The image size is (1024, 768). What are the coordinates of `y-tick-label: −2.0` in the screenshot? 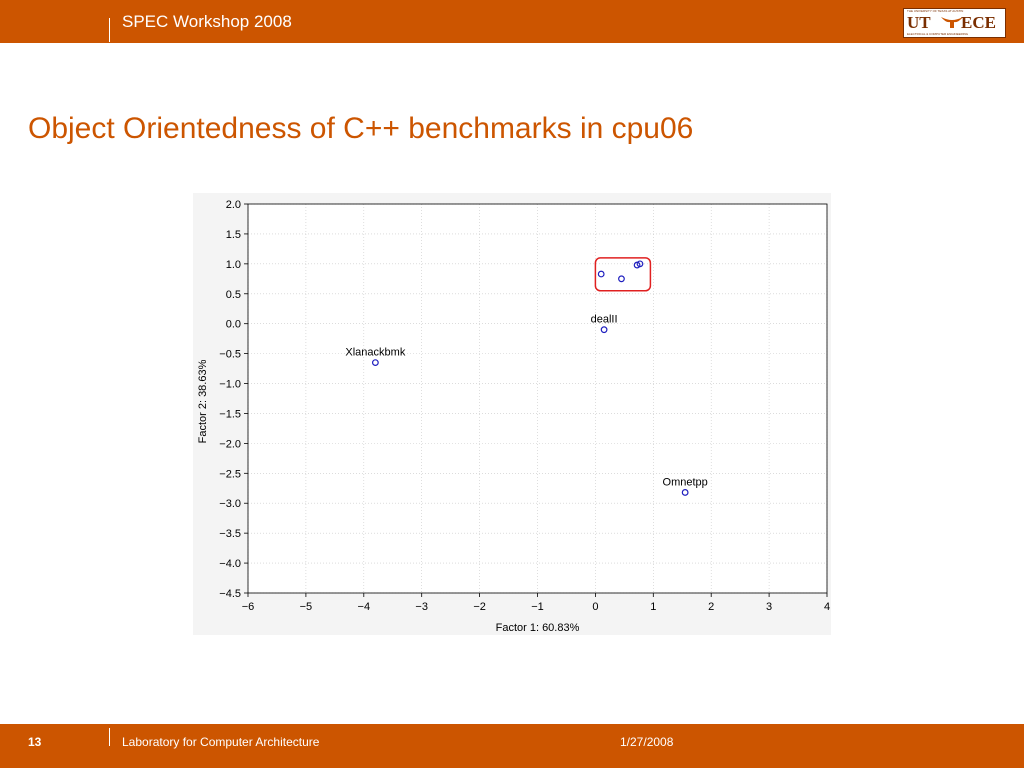 It's located at (230, 444).